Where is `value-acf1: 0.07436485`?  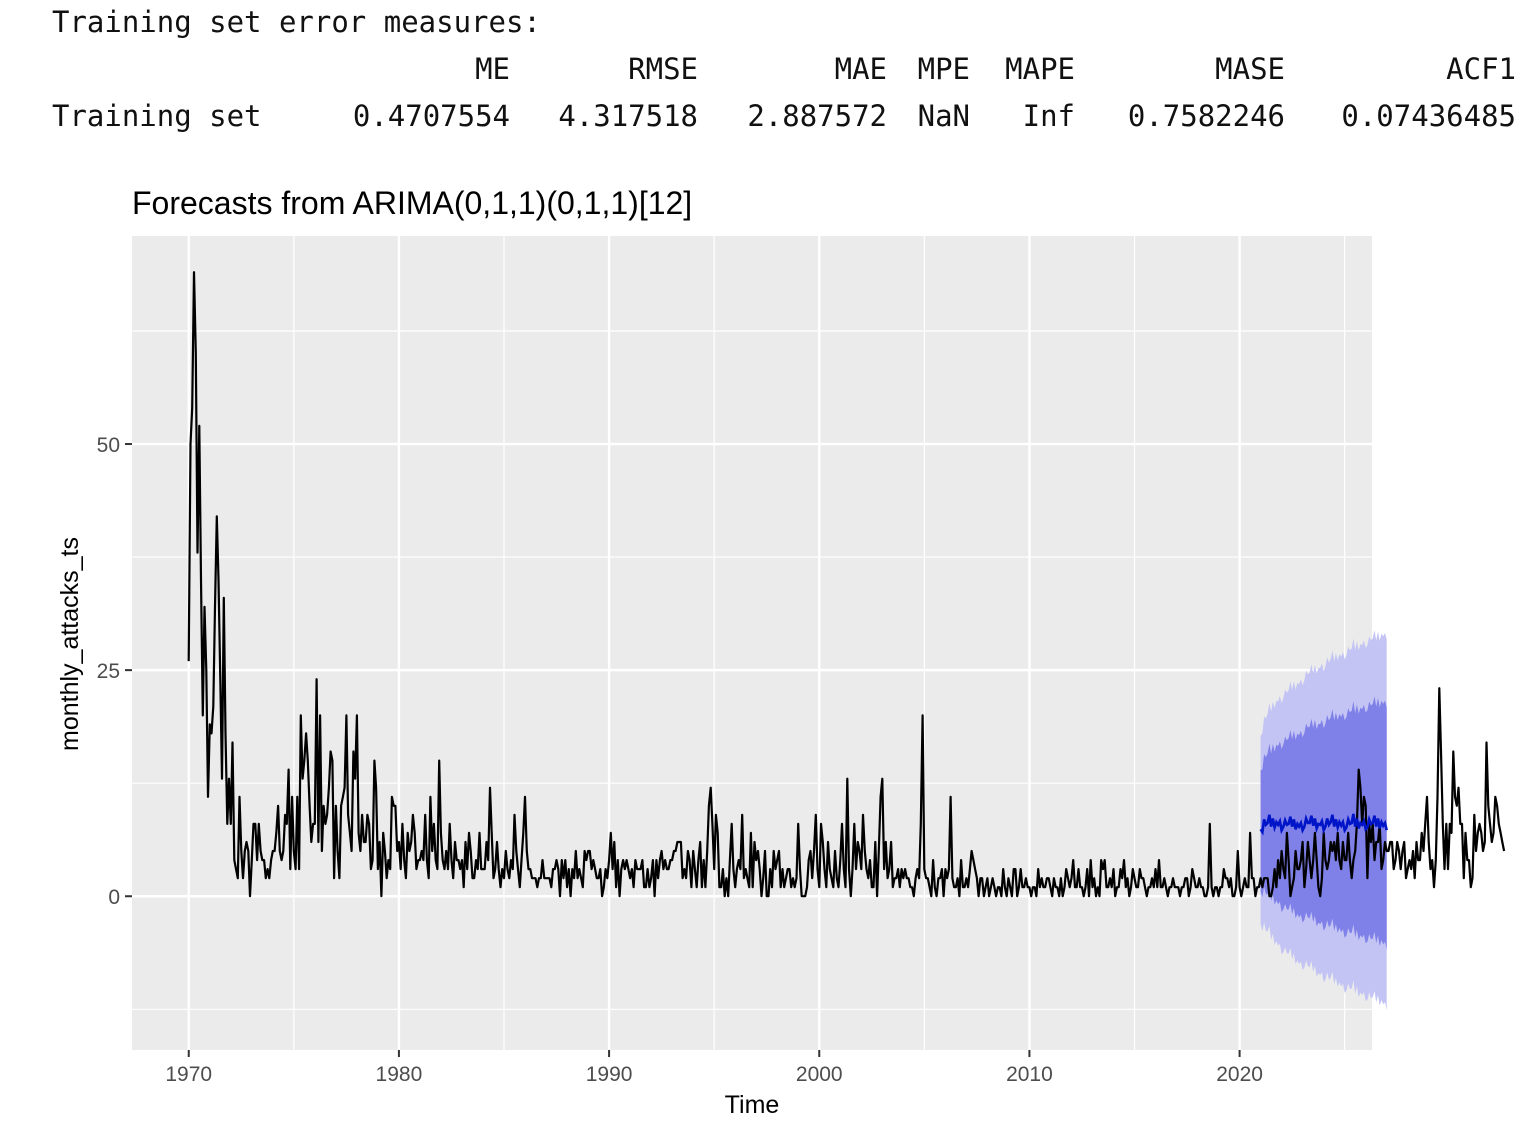 value-acf1: 0.07436485 is located at coordinates (1428, 116).